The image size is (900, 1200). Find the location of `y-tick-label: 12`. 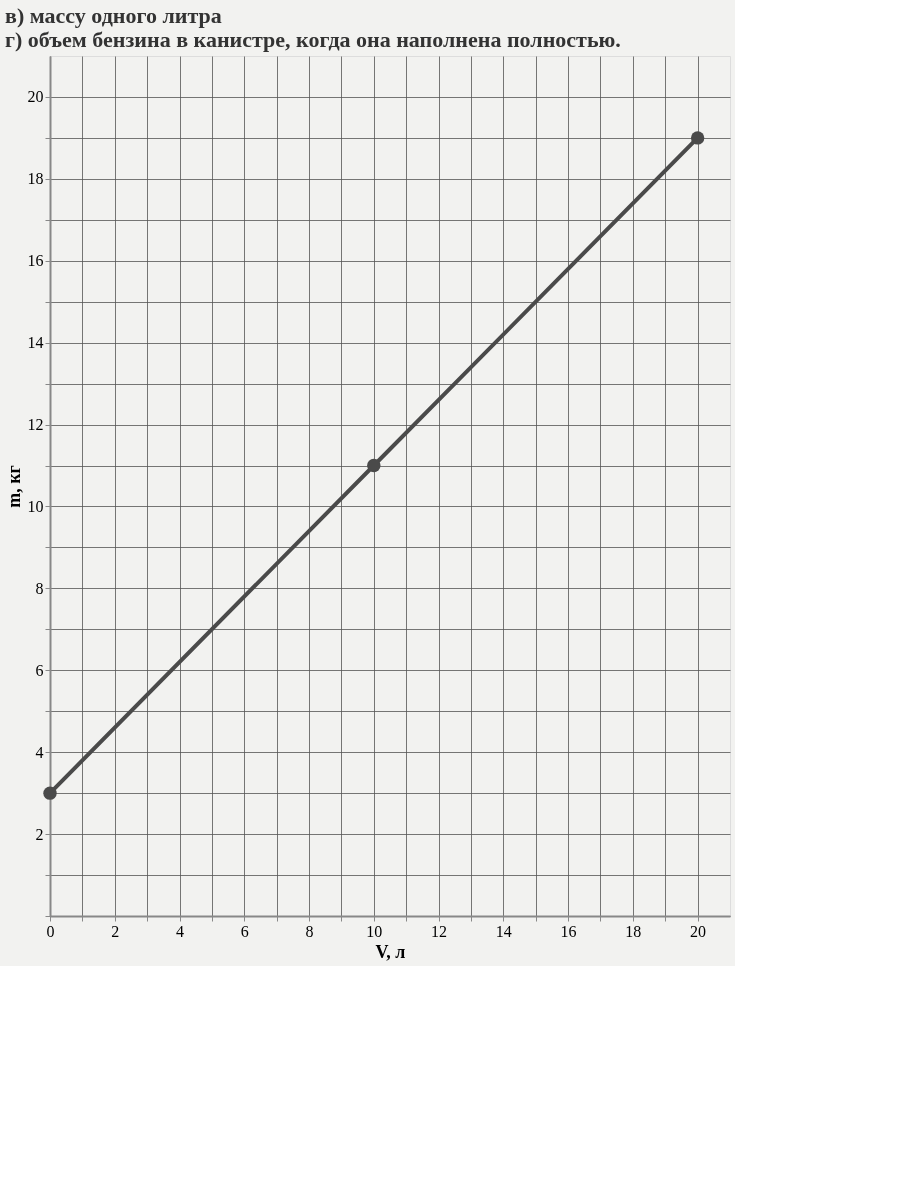

y-tick-label: 12 is located at coordinates (35, 425).